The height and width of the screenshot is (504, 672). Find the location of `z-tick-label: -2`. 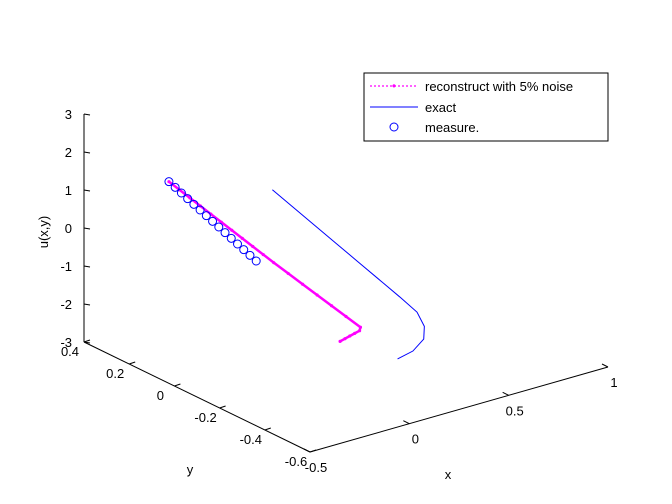

z-tick-label: -2 is located at coordinates (66, 304).